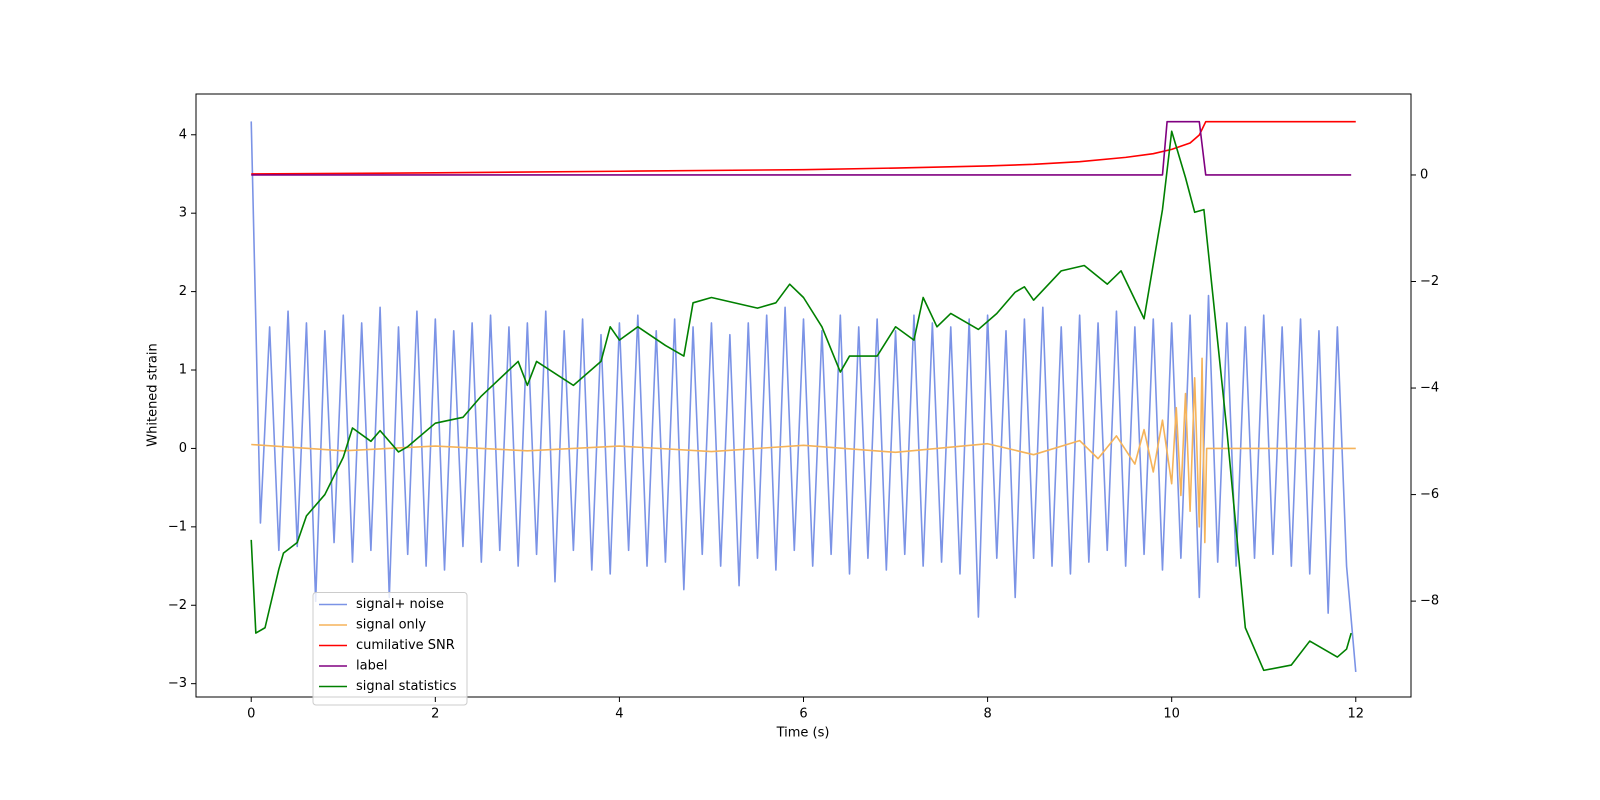 The image size is (1600, 800). What do you see at coordinates (251, 714) in the screenshot?
I see `x-tick-label: 0` at bounding box center [251, 714].